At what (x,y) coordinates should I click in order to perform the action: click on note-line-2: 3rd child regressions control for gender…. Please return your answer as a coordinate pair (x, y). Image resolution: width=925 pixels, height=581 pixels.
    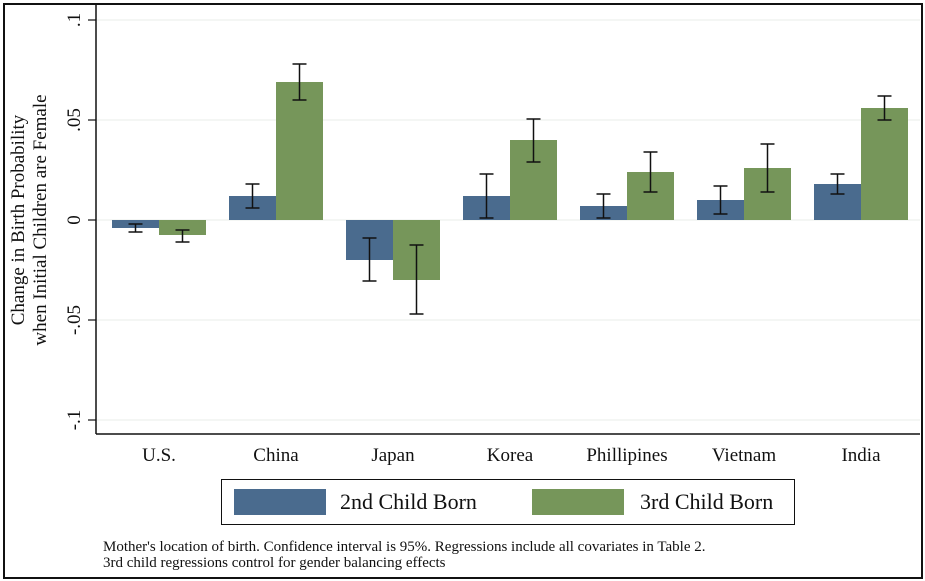
    Looking at the image, I should click on (274, 563).